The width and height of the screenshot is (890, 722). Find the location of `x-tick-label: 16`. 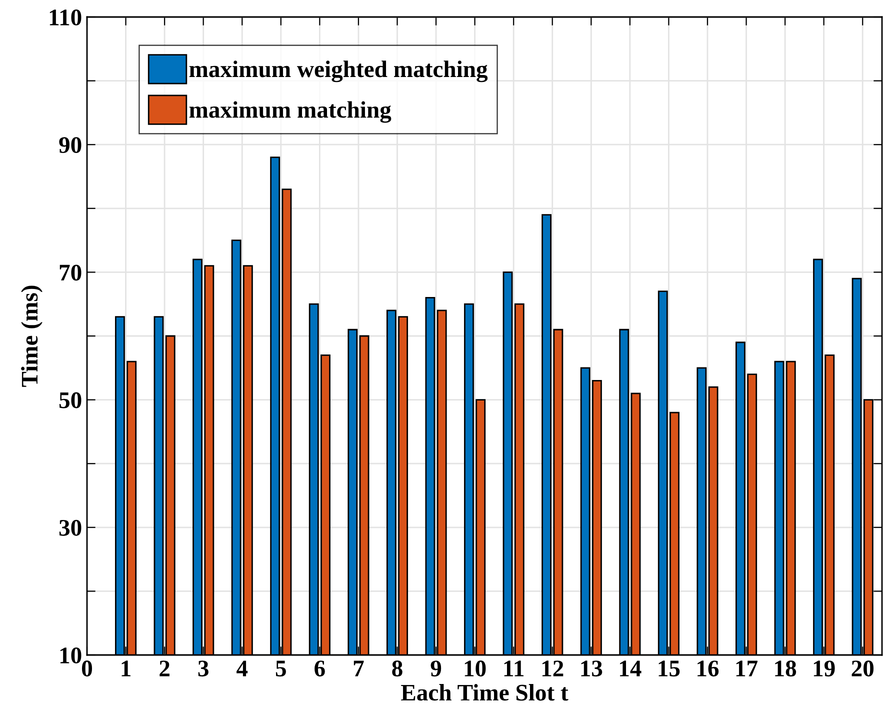

x-tick-label: 16 is located at coordinates (708, 668).